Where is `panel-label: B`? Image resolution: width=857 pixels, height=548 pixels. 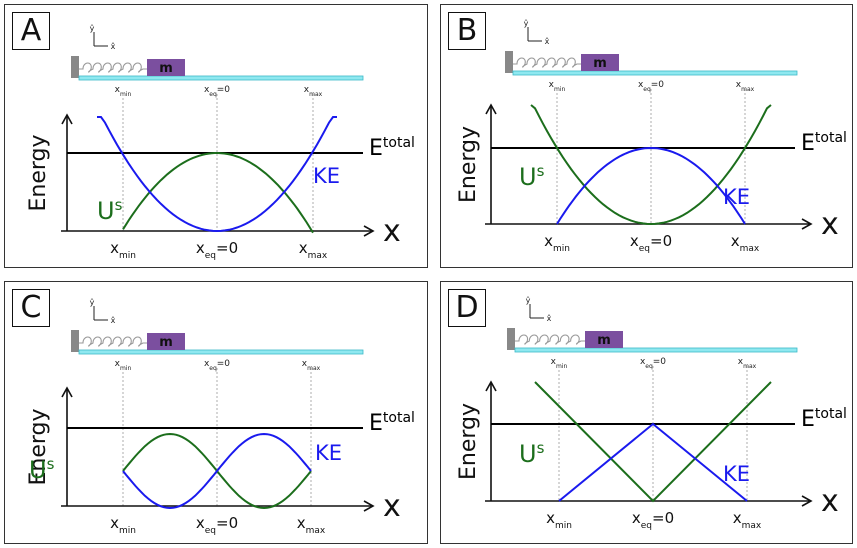 panel-label: B is located at coordinates (467, 31).